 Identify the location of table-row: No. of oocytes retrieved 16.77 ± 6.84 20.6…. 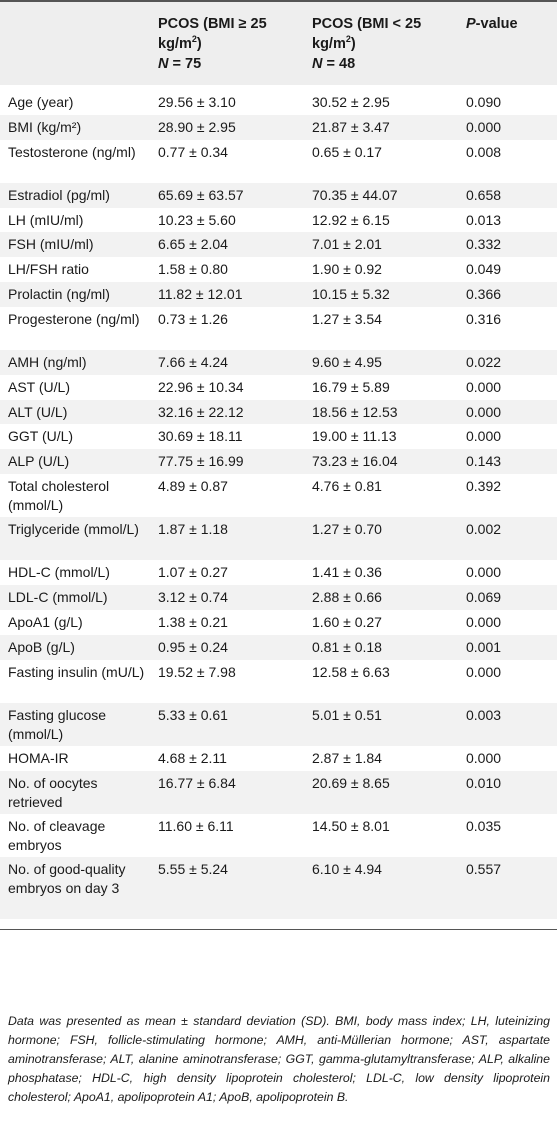
(278, 792).